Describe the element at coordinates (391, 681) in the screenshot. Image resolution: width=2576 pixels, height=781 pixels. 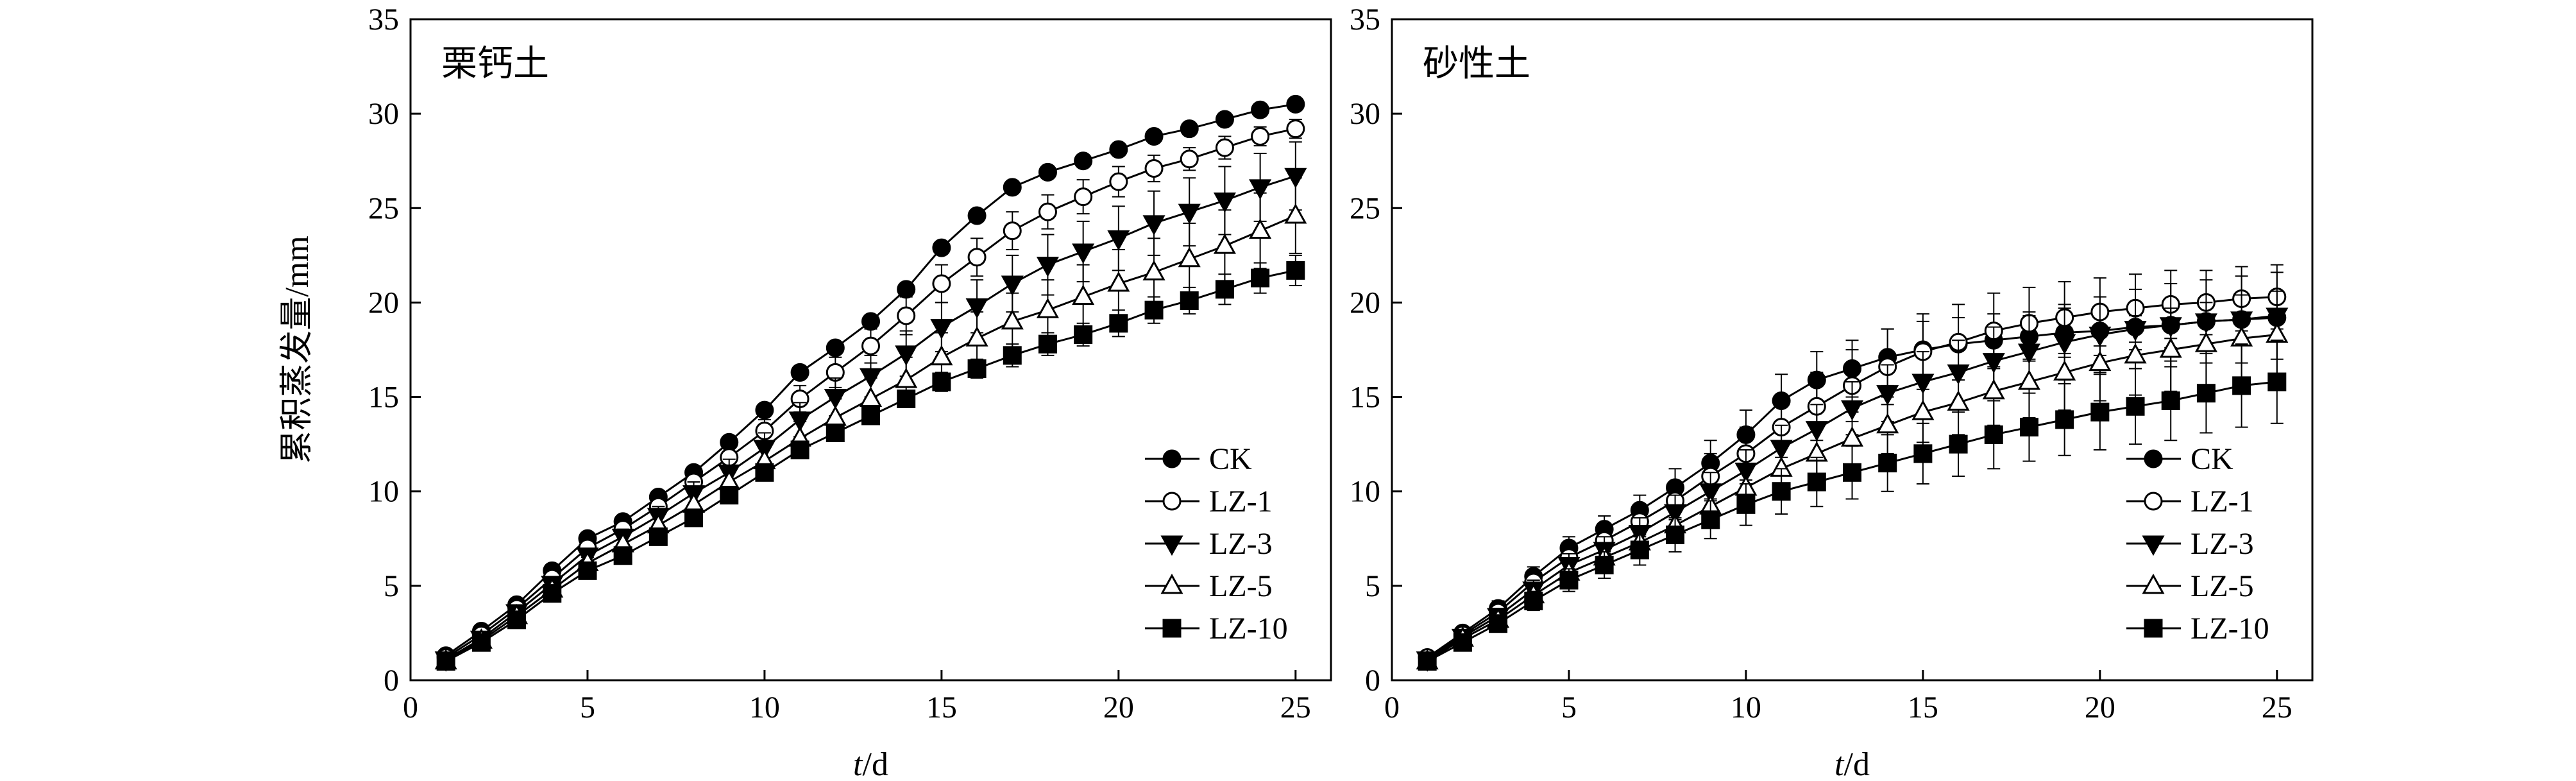
I see `y-tick-label: 0` at that location.